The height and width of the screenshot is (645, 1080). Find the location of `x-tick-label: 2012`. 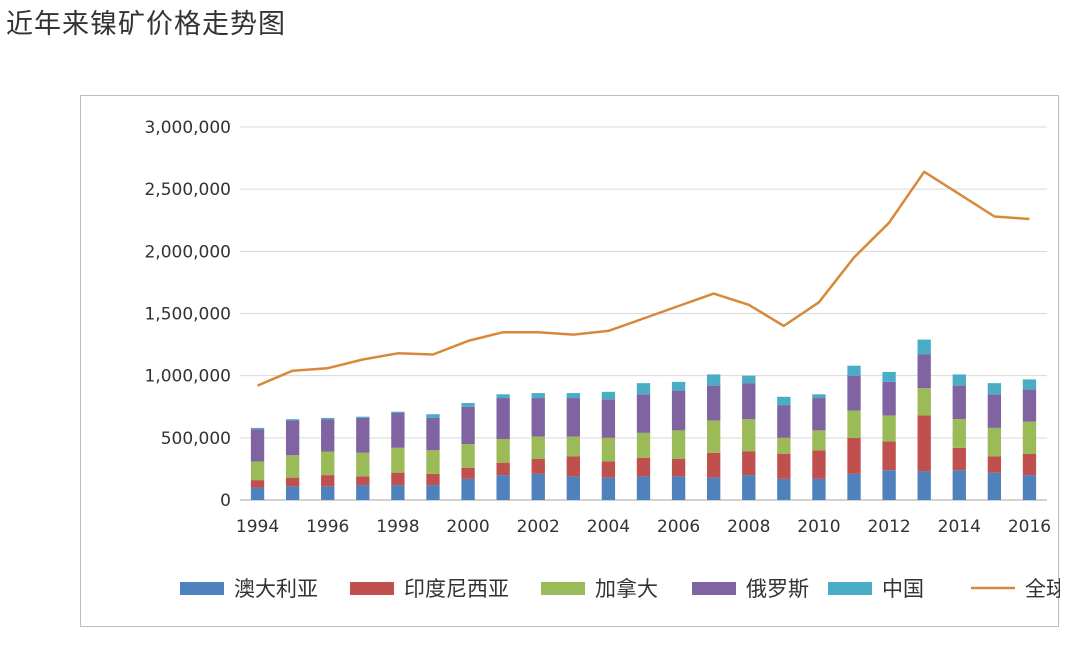

x-tick-label: 2012 is located at coordinates (888, 527).